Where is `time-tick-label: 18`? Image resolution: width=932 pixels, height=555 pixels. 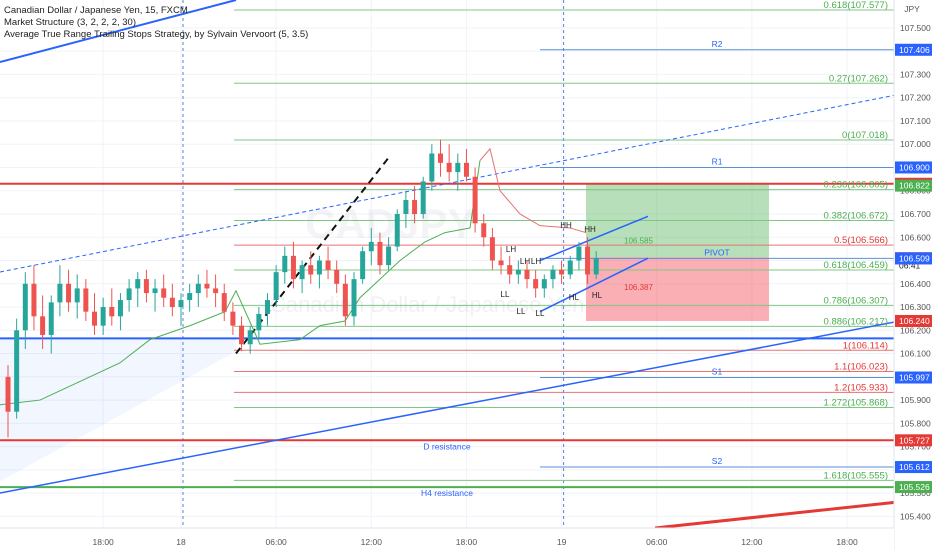
time-tick-label: 18 is located at coordinates (181, 542).